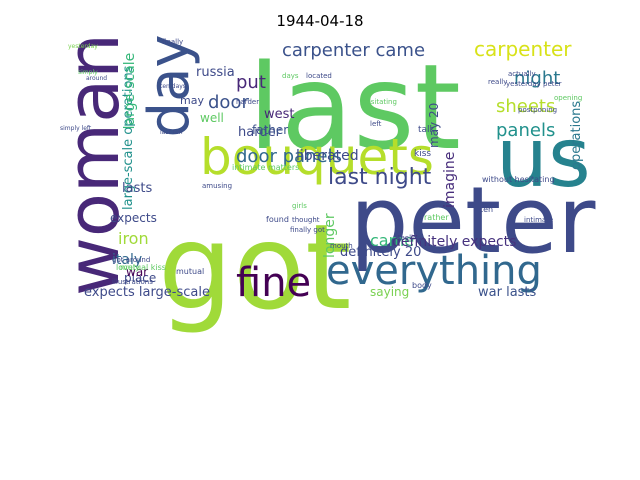 The width and height of the screenshot is (640, 480). I want to click on word-mutual-kiss: mutual kiss, so click(143, 267).